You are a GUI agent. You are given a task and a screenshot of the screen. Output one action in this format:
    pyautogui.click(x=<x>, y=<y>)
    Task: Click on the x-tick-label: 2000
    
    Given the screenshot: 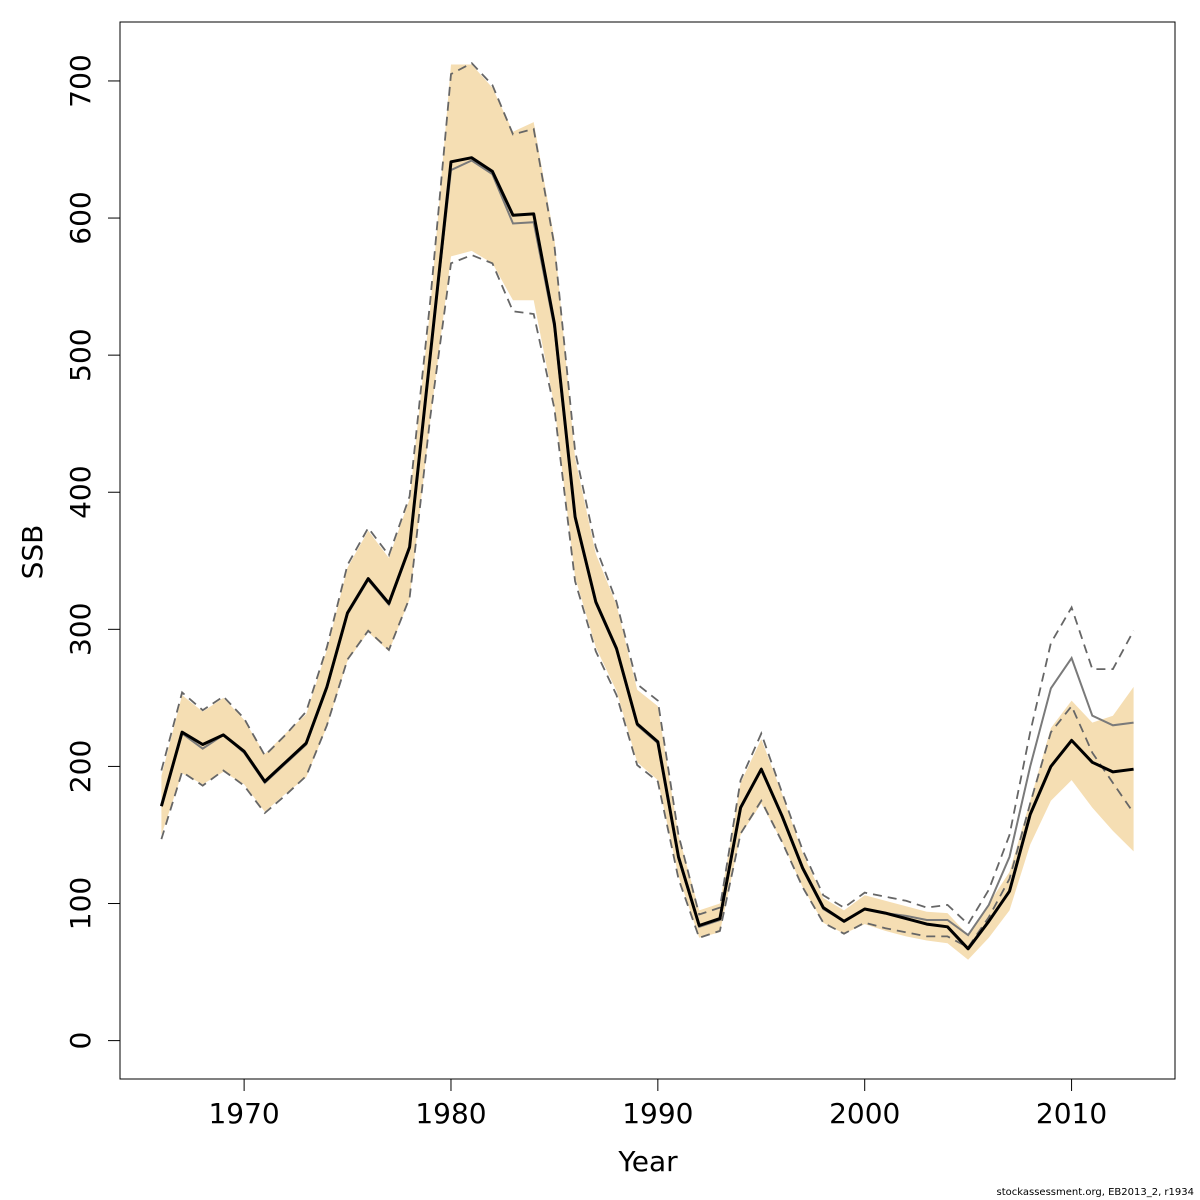 What is the action you would take?
    pyautogui.click(x=864, y=1113)
    